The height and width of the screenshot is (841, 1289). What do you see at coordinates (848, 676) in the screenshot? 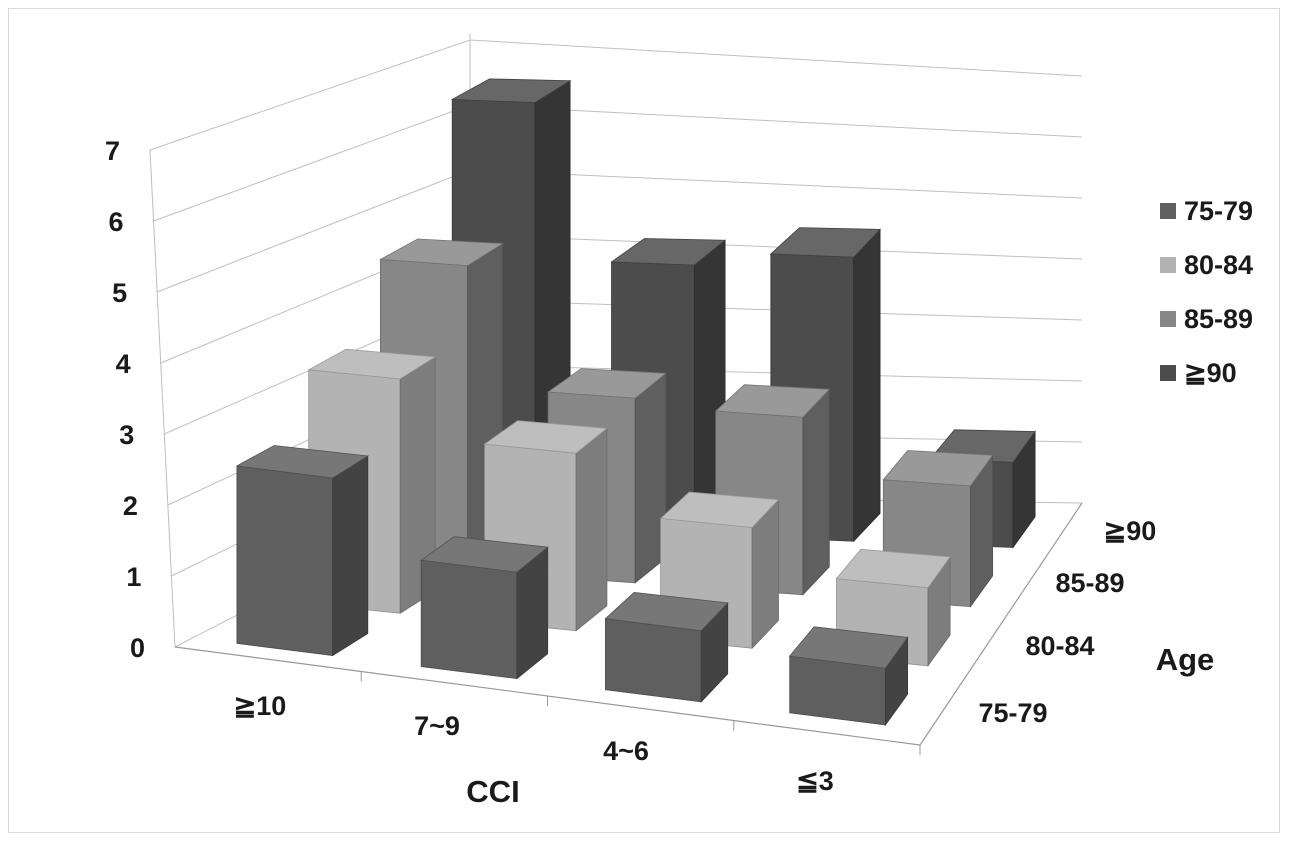
I see `bar-75-79-≦3` at bounding box center [848, 676].